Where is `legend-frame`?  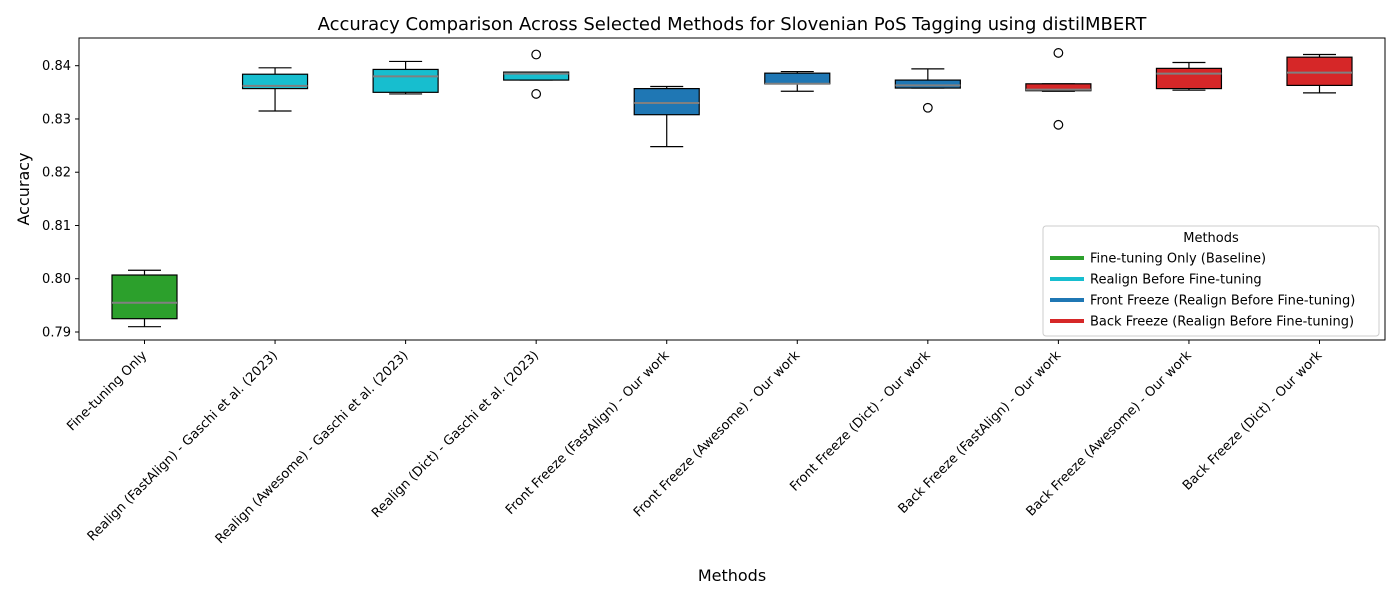 legend-frame is located at coordinates (1211, 281).